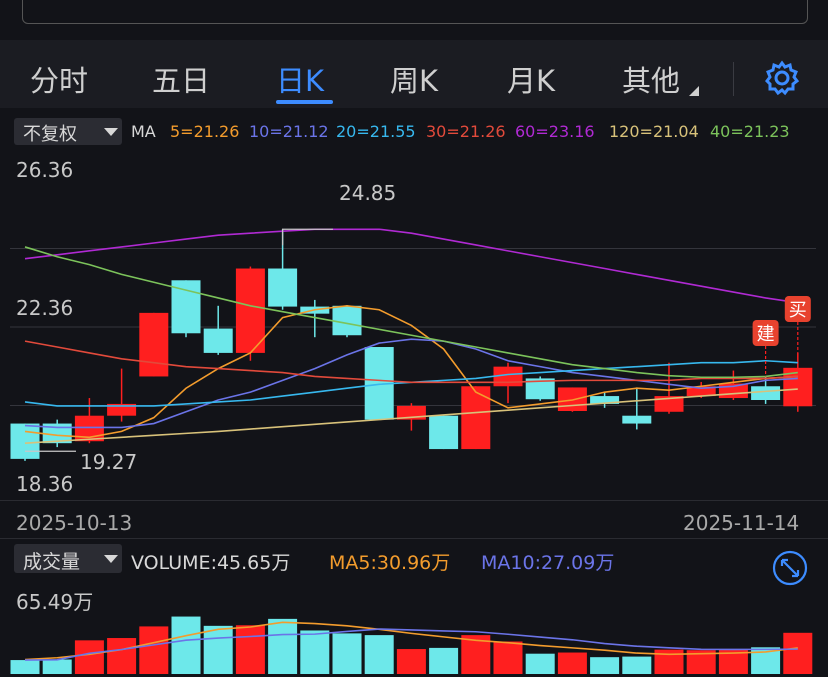  I want to click on ma60-line, so click(411, 266).